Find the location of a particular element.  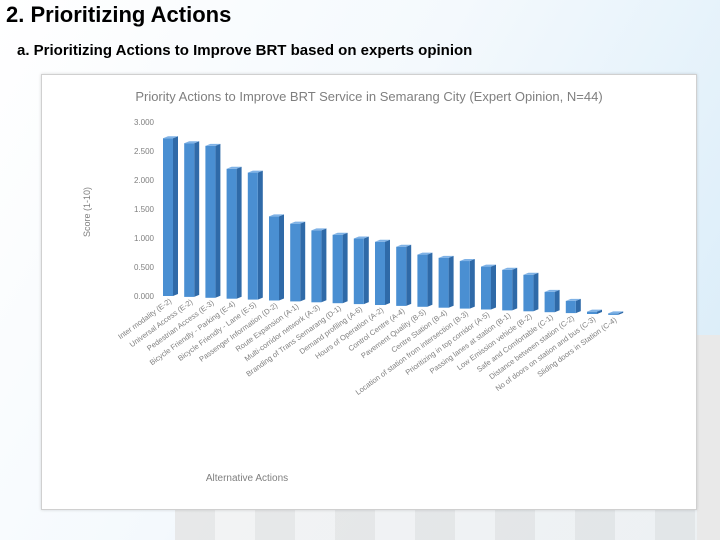

y-tick-label: 1.000 is located at coordinates (144, 238).